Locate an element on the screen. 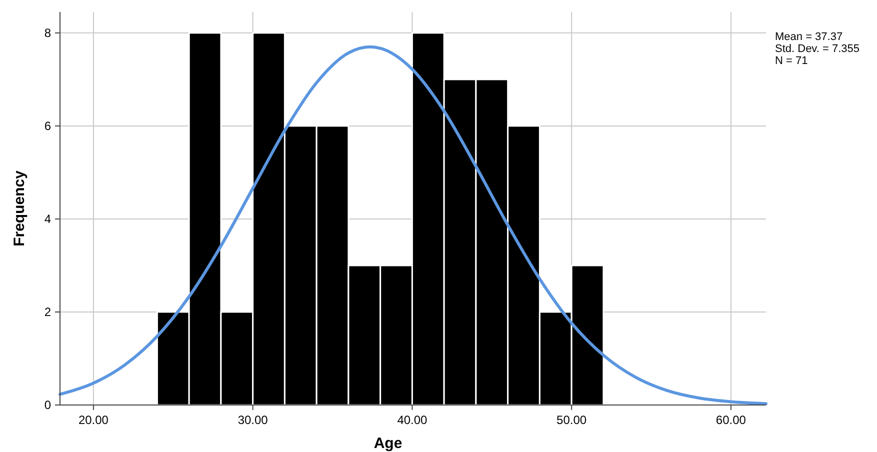 The width and height of the screenshot is (877, 452). text: Std. Dev. = 7.355 is located at coordinates (817, 49).